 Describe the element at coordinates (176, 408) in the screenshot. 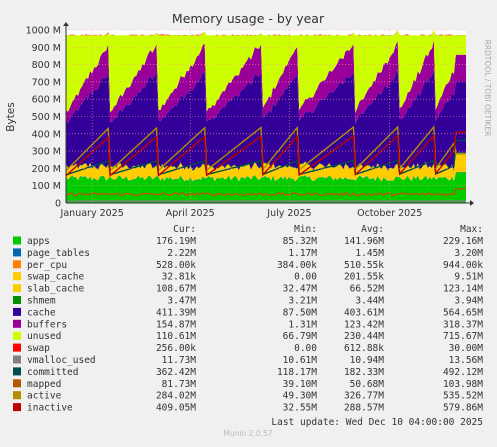

I see `legend-cur-value: 409.05M` at that location.